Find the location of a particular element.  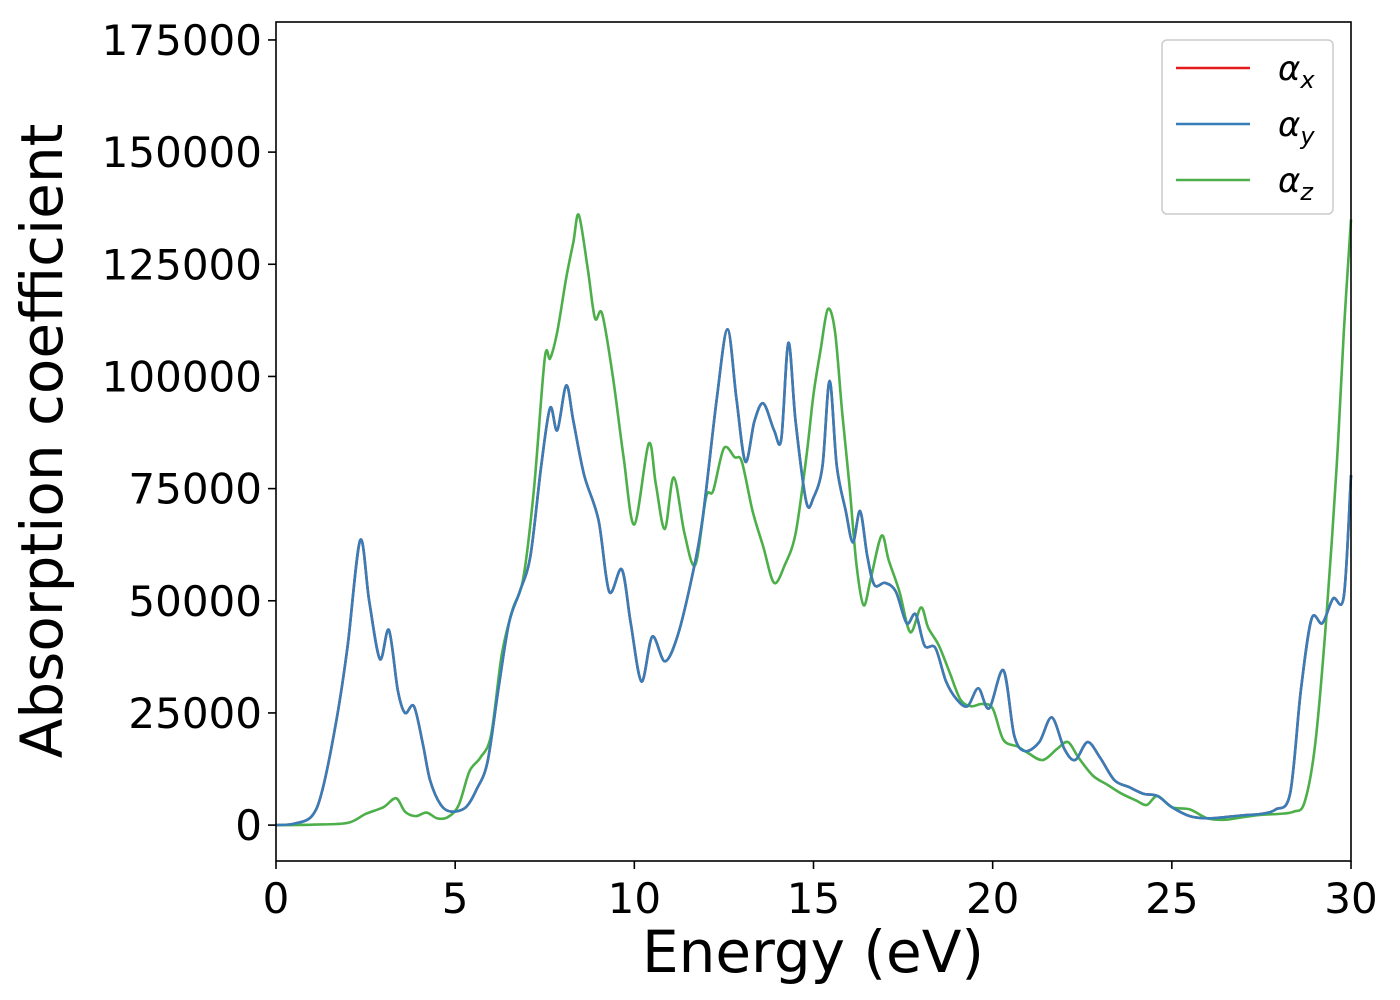

x-tick-label: 15 is located at coordinates (813, 898).